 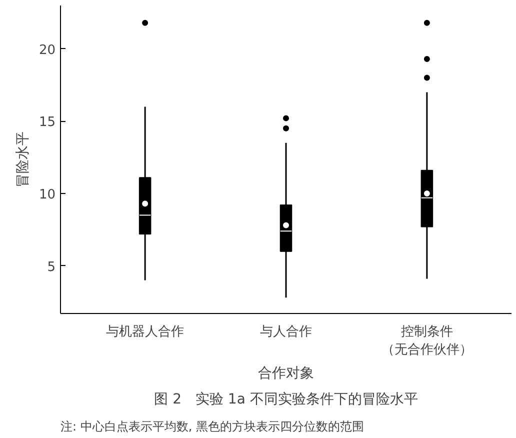 I want to click on y-axis-title: 冒险水平, so click(x=22, y=160).